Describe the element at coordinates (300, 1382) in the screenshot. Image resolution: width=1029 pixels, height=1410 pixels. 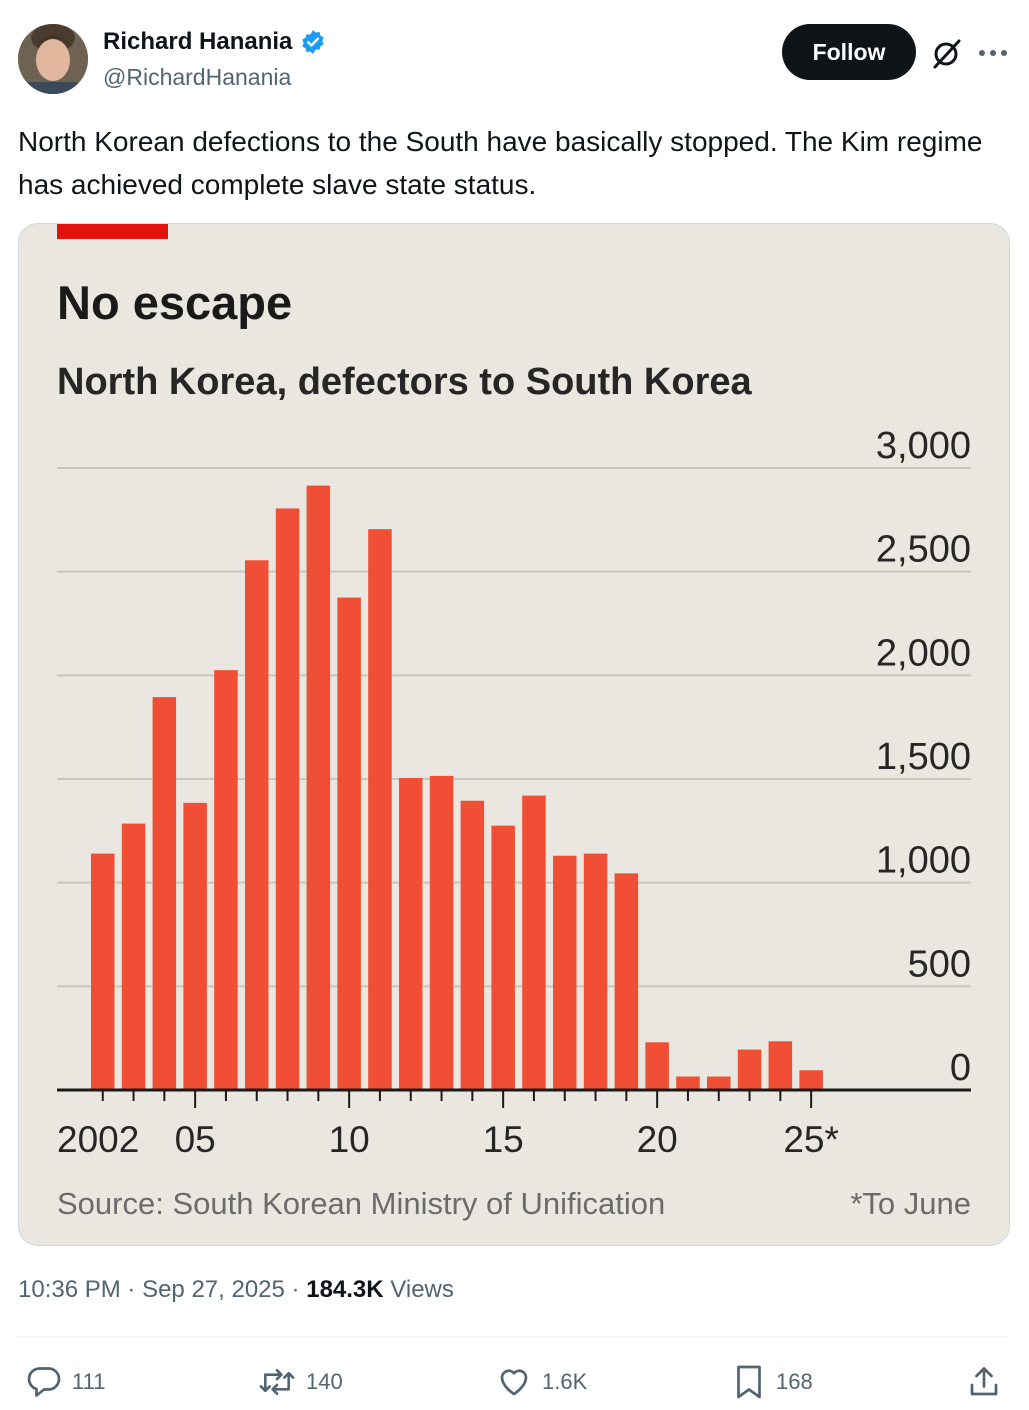
I see `repost-button: 140` at that location.